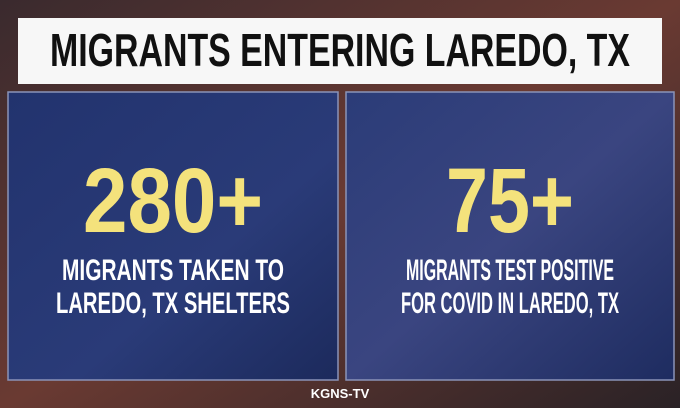  I want to click on stat-caption: FOR COVID IN LAREDO, TX, so click(510, 303).